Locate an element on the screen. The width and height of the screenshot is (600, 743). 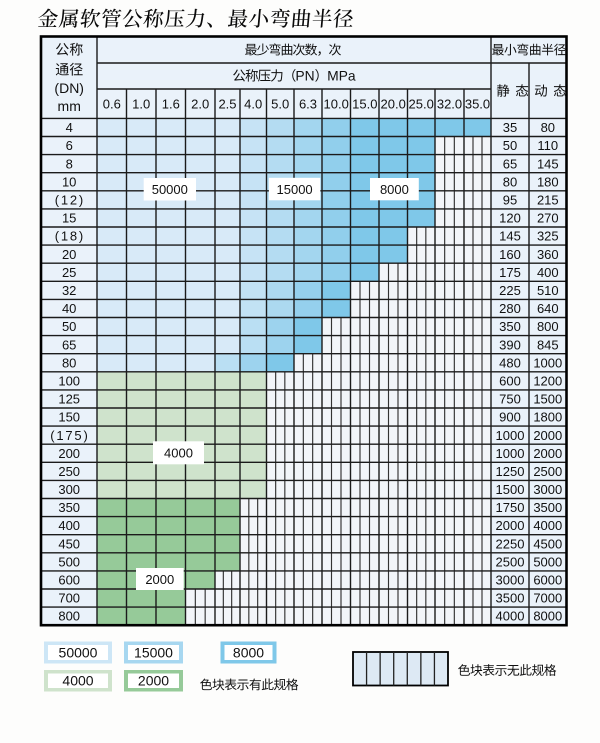
svg-text: (175) is located at coordinates (69, 435).